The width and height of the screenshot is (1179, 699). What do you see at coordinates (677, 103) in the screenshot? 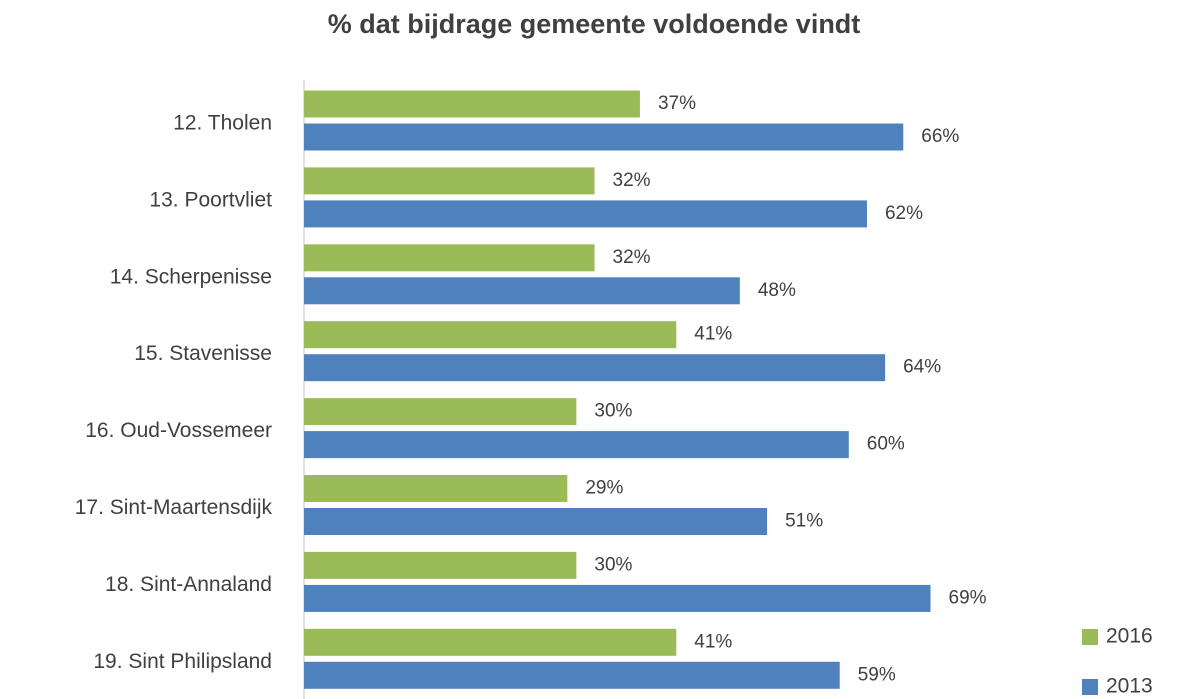
I see `data-label: 37%` at bounding box center [677, 103].